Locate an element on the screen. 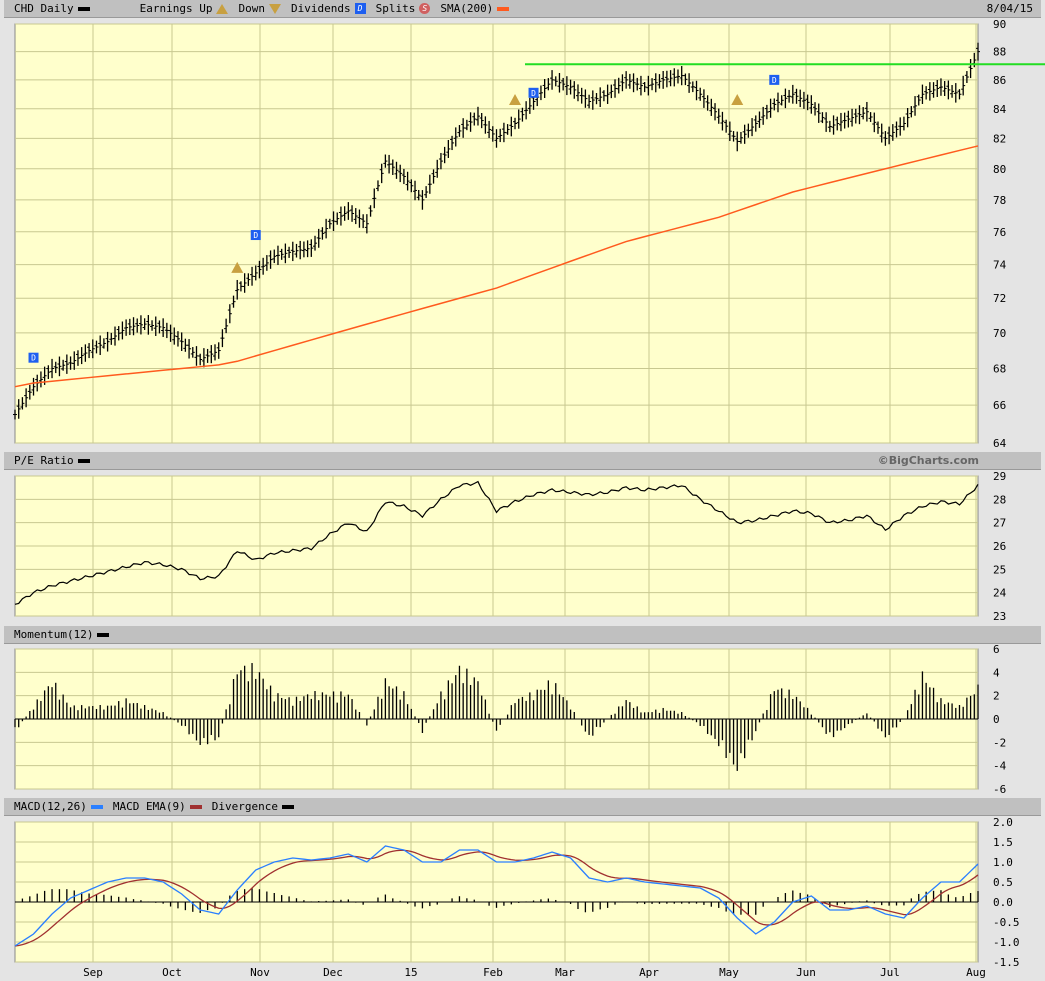 This screenshot has height=981, width=1045. momentum-swatch is located at coordinates (103, 634).